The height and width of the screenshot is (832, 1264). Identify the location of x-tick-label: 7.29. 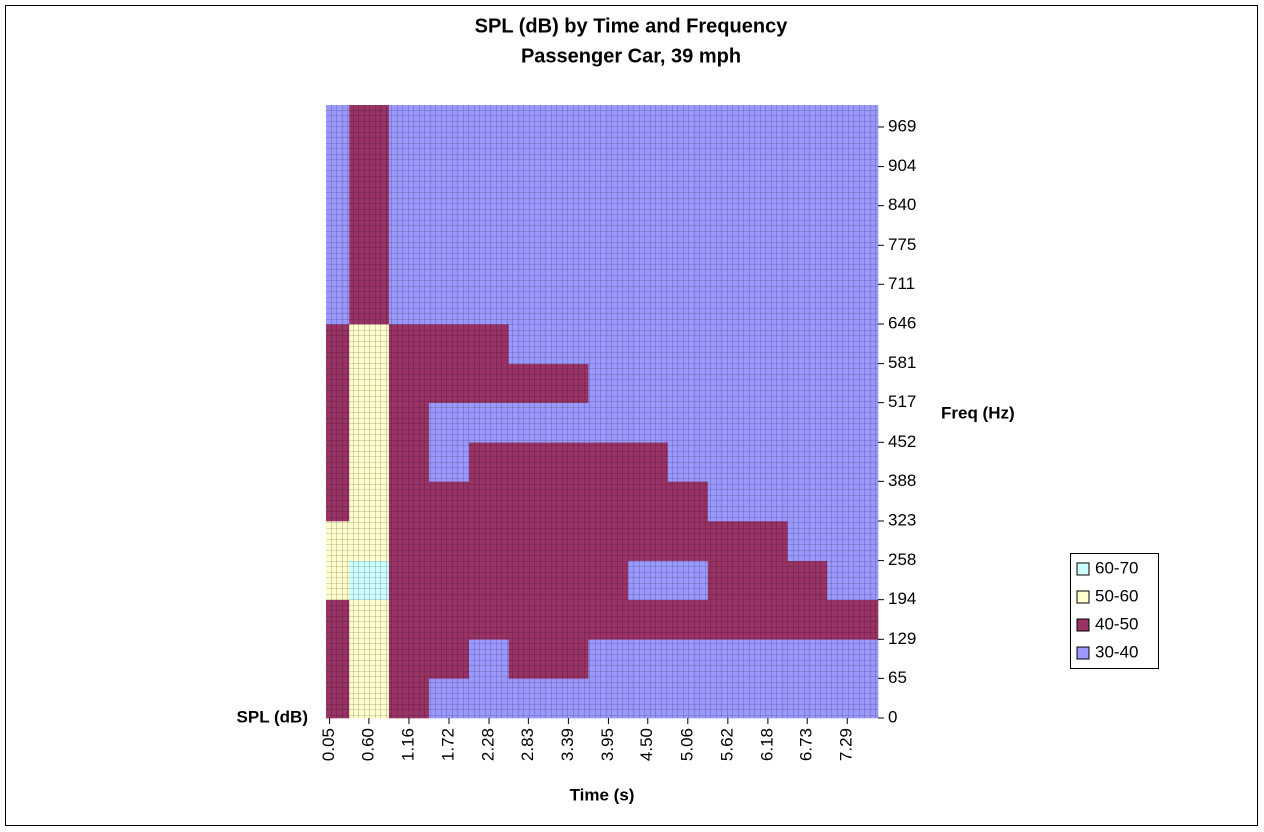
(846, 744).